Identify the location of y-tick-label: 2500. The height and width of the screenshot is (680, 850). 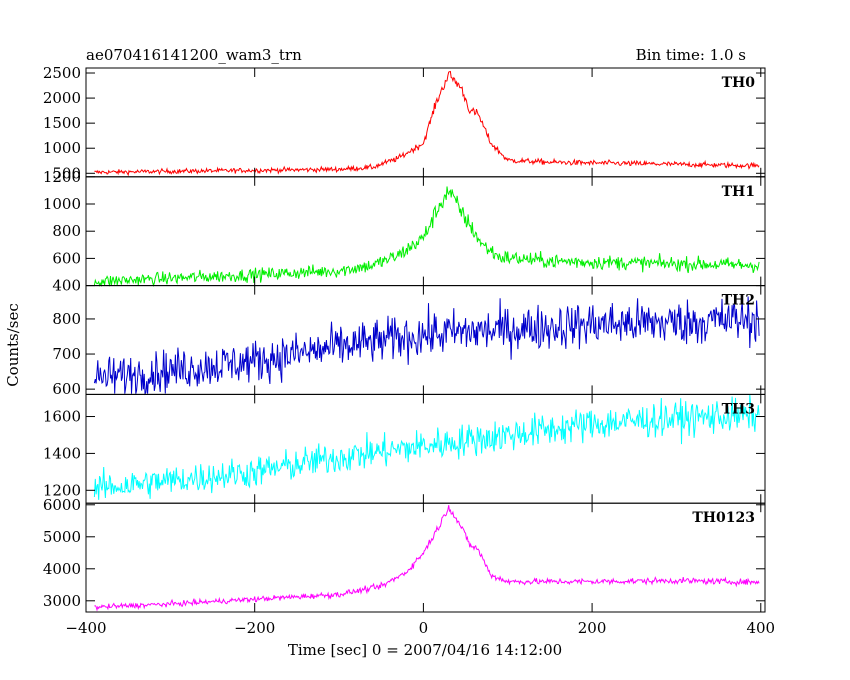
(62, 73).